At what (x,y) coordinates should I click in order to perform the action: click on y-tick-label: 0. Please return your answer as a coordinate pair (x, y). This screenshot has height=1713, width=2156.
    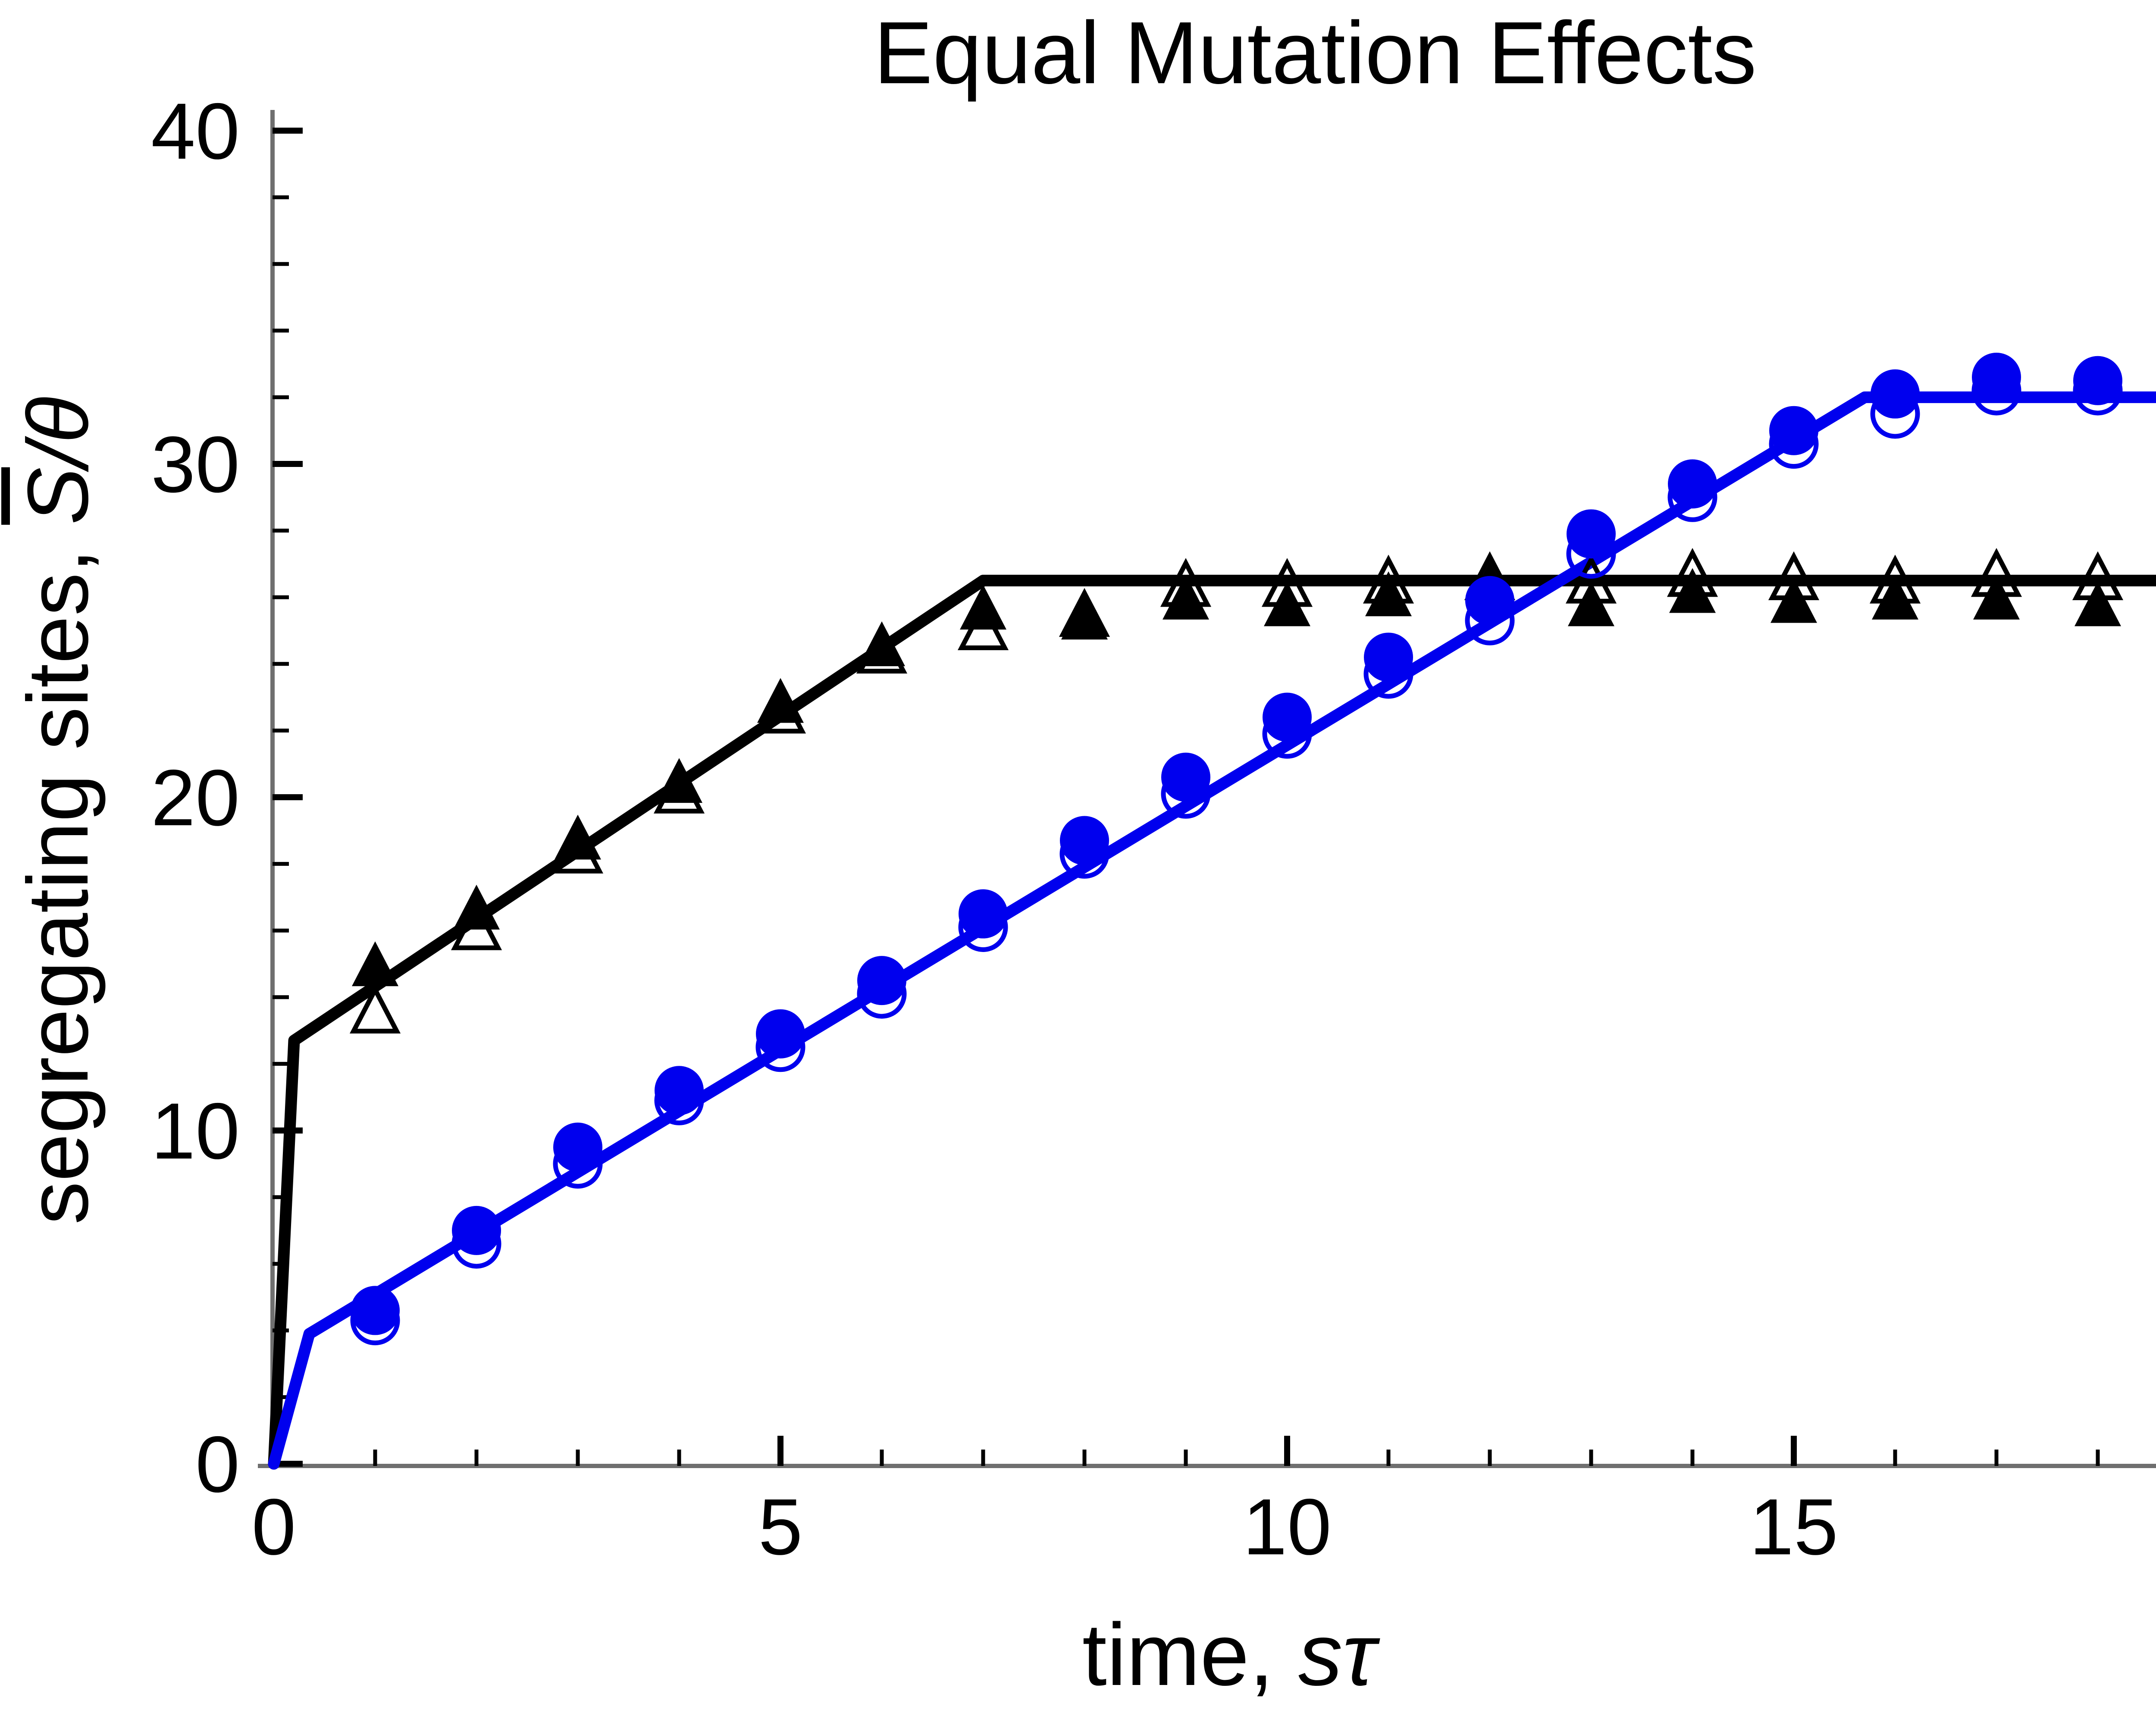
    Looking at the image, I should click on (217, 1464).